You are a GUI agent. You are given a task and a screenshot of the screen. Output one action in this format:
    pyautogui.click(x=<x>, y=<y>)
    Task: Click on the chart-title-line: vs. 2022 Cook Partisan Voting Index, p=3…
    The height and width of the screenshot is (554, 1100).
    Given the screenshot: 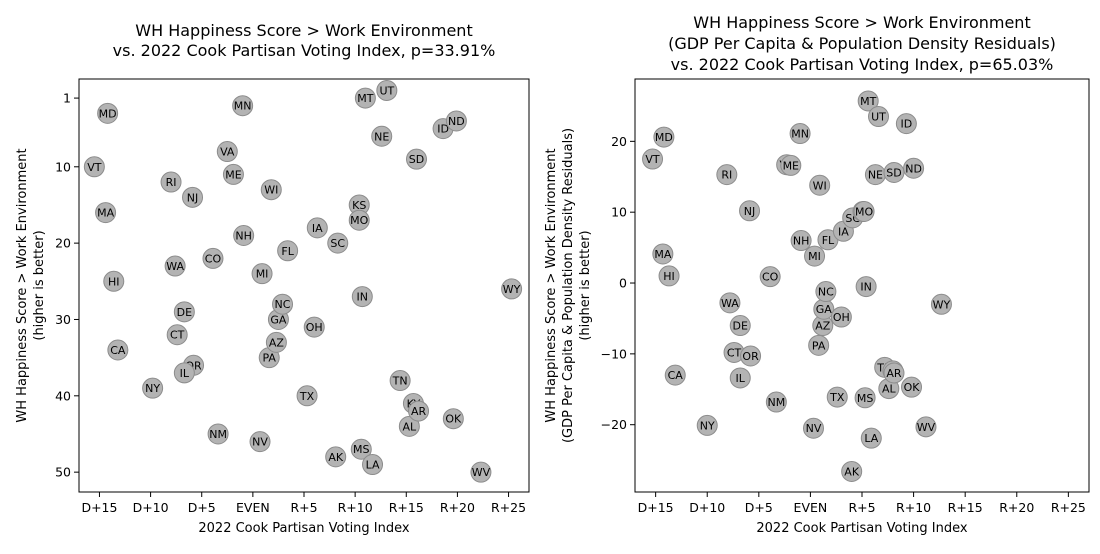 What is the action you would take?
    pyautogui.click(x=304, y=50)
    